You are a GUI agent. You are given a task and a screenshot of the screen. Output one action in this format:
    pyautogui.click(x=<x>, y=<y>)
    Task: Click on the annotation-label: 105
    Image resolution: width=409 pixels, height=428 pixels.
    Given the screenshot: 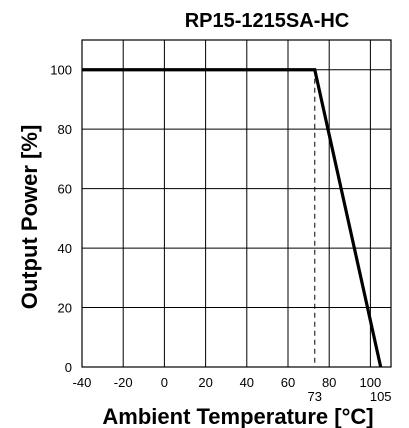 What is the action you would take?
    pyautogui.click(x=381, y=396)
    